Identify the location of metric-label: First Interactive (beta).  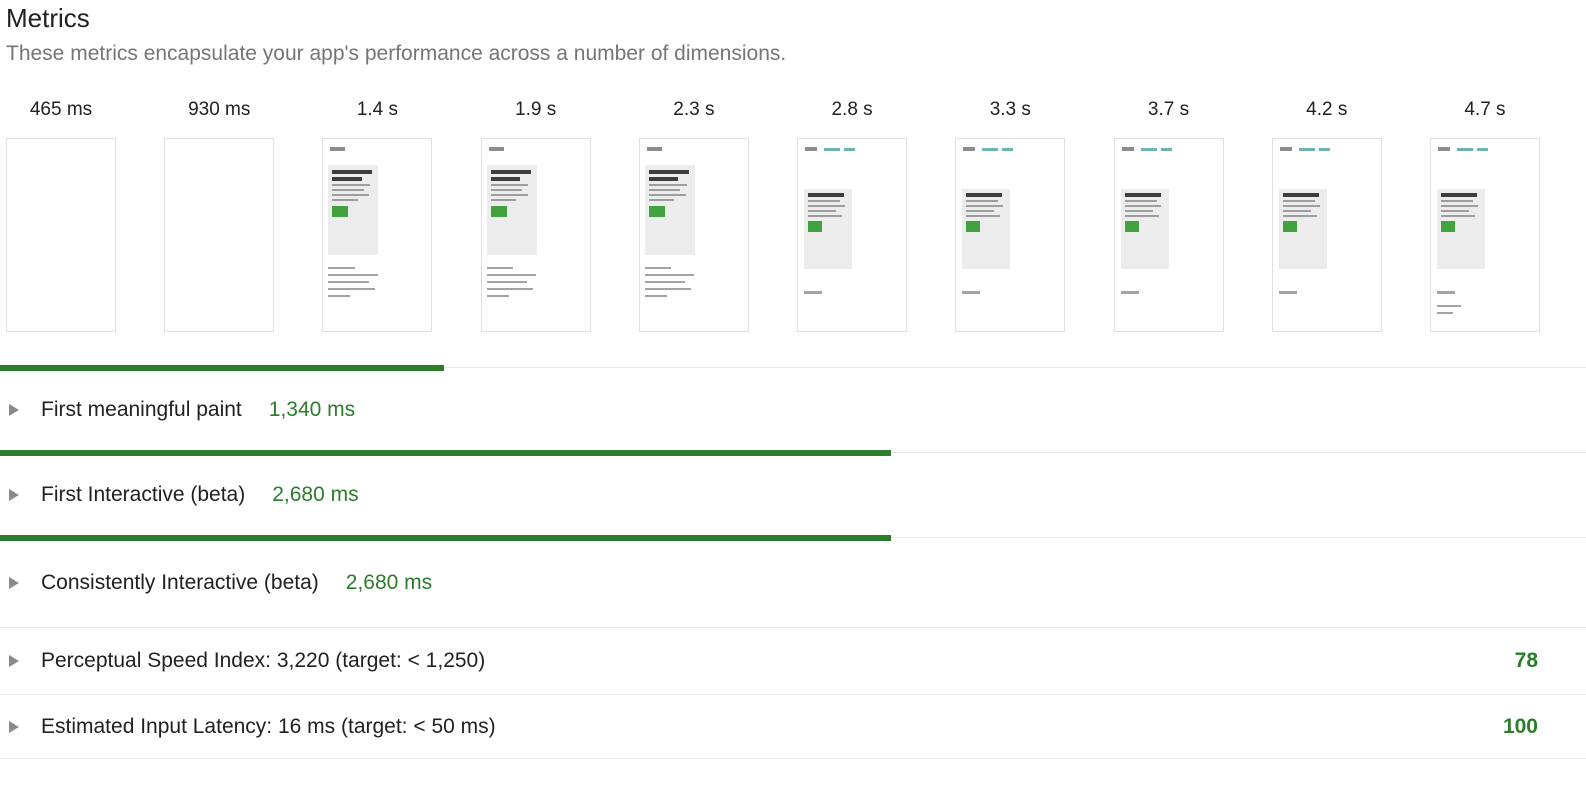
(143, 494).